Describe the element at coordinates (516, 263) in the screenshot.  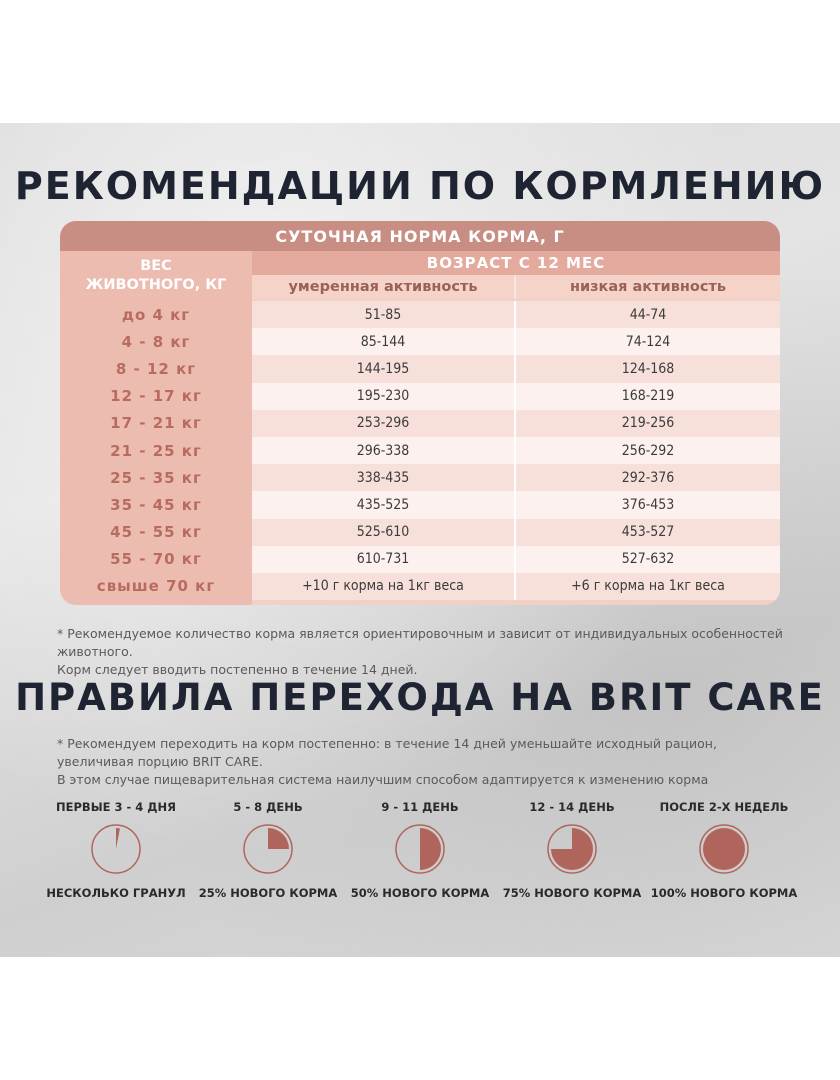
I see `age-header: ВОЗРАСТ С 12 МЕС` at that location.